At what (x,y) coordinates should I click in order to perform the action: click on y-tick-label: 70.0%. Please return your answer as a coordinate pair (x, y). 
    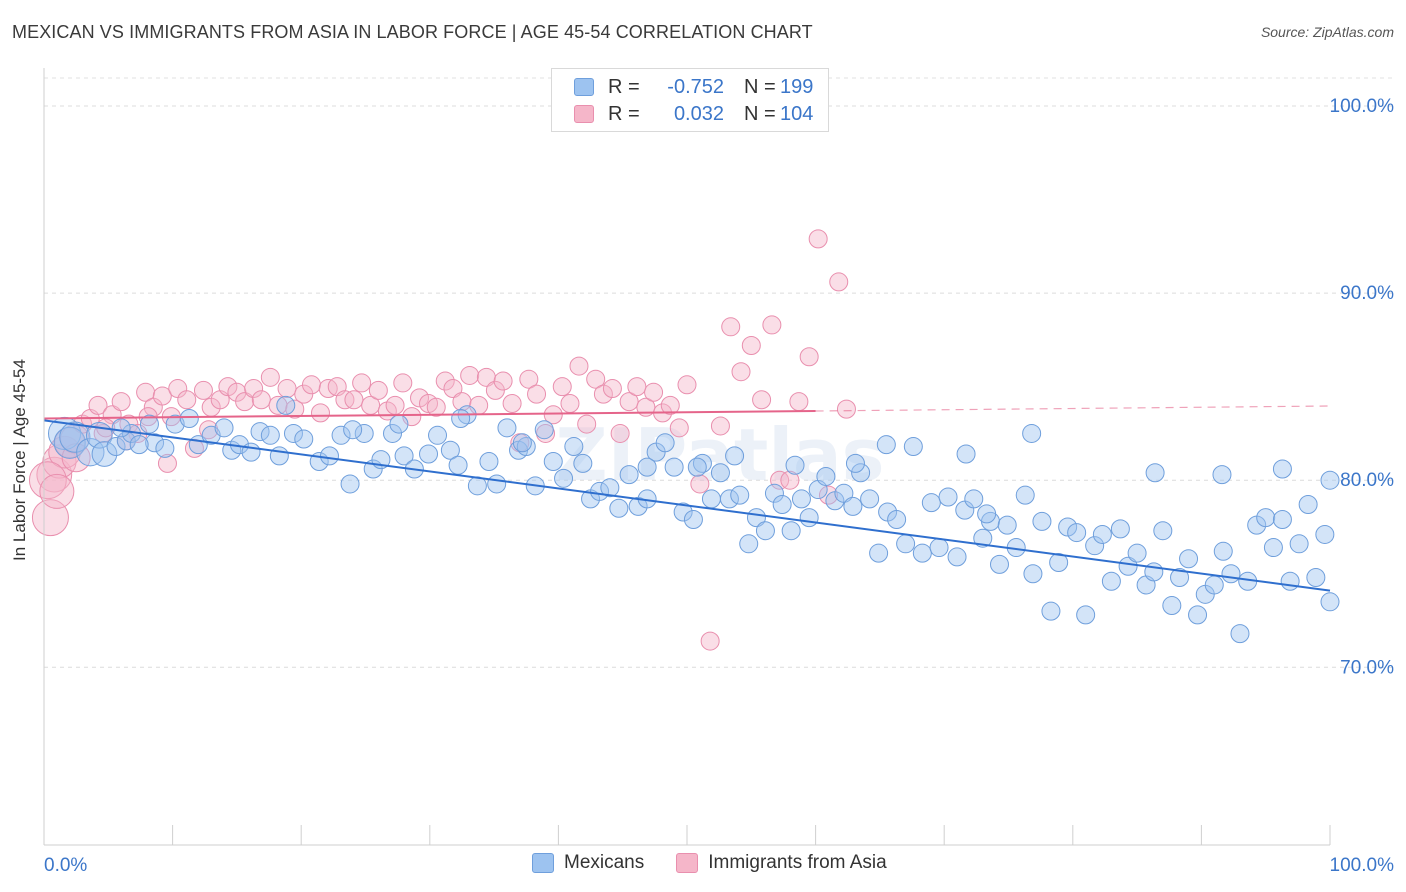
    Looking at the image, I should click on (1367, 667).